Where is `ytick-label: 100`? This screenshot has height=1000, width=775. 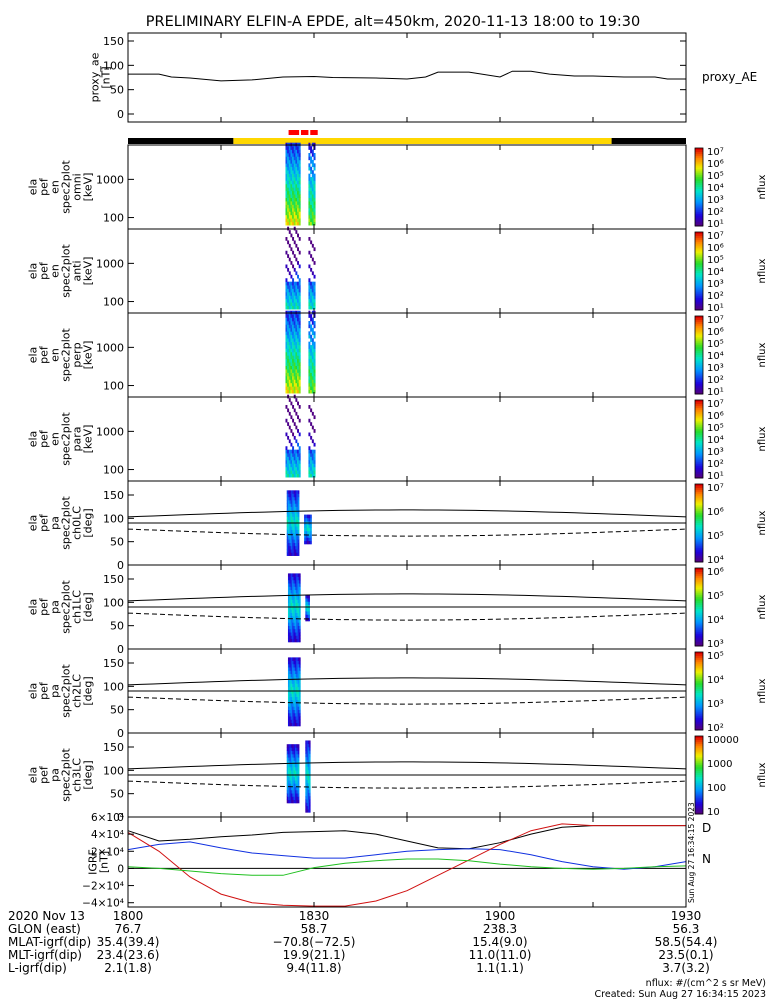 ytick-label: 100 is located at coordinates (113, 302).